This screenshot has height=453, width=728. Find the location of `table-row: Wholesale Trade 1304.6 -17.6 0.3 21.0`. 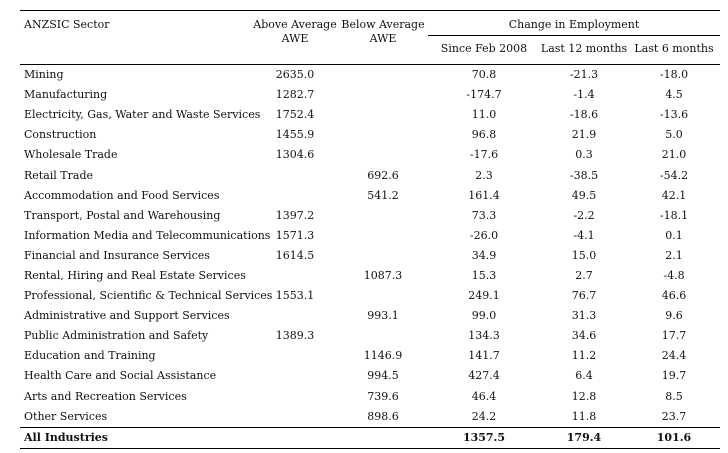

table-row: Wholesale Trade 1304.6 -17.6 0.3 21.0 is located at coordinates (370, 155).